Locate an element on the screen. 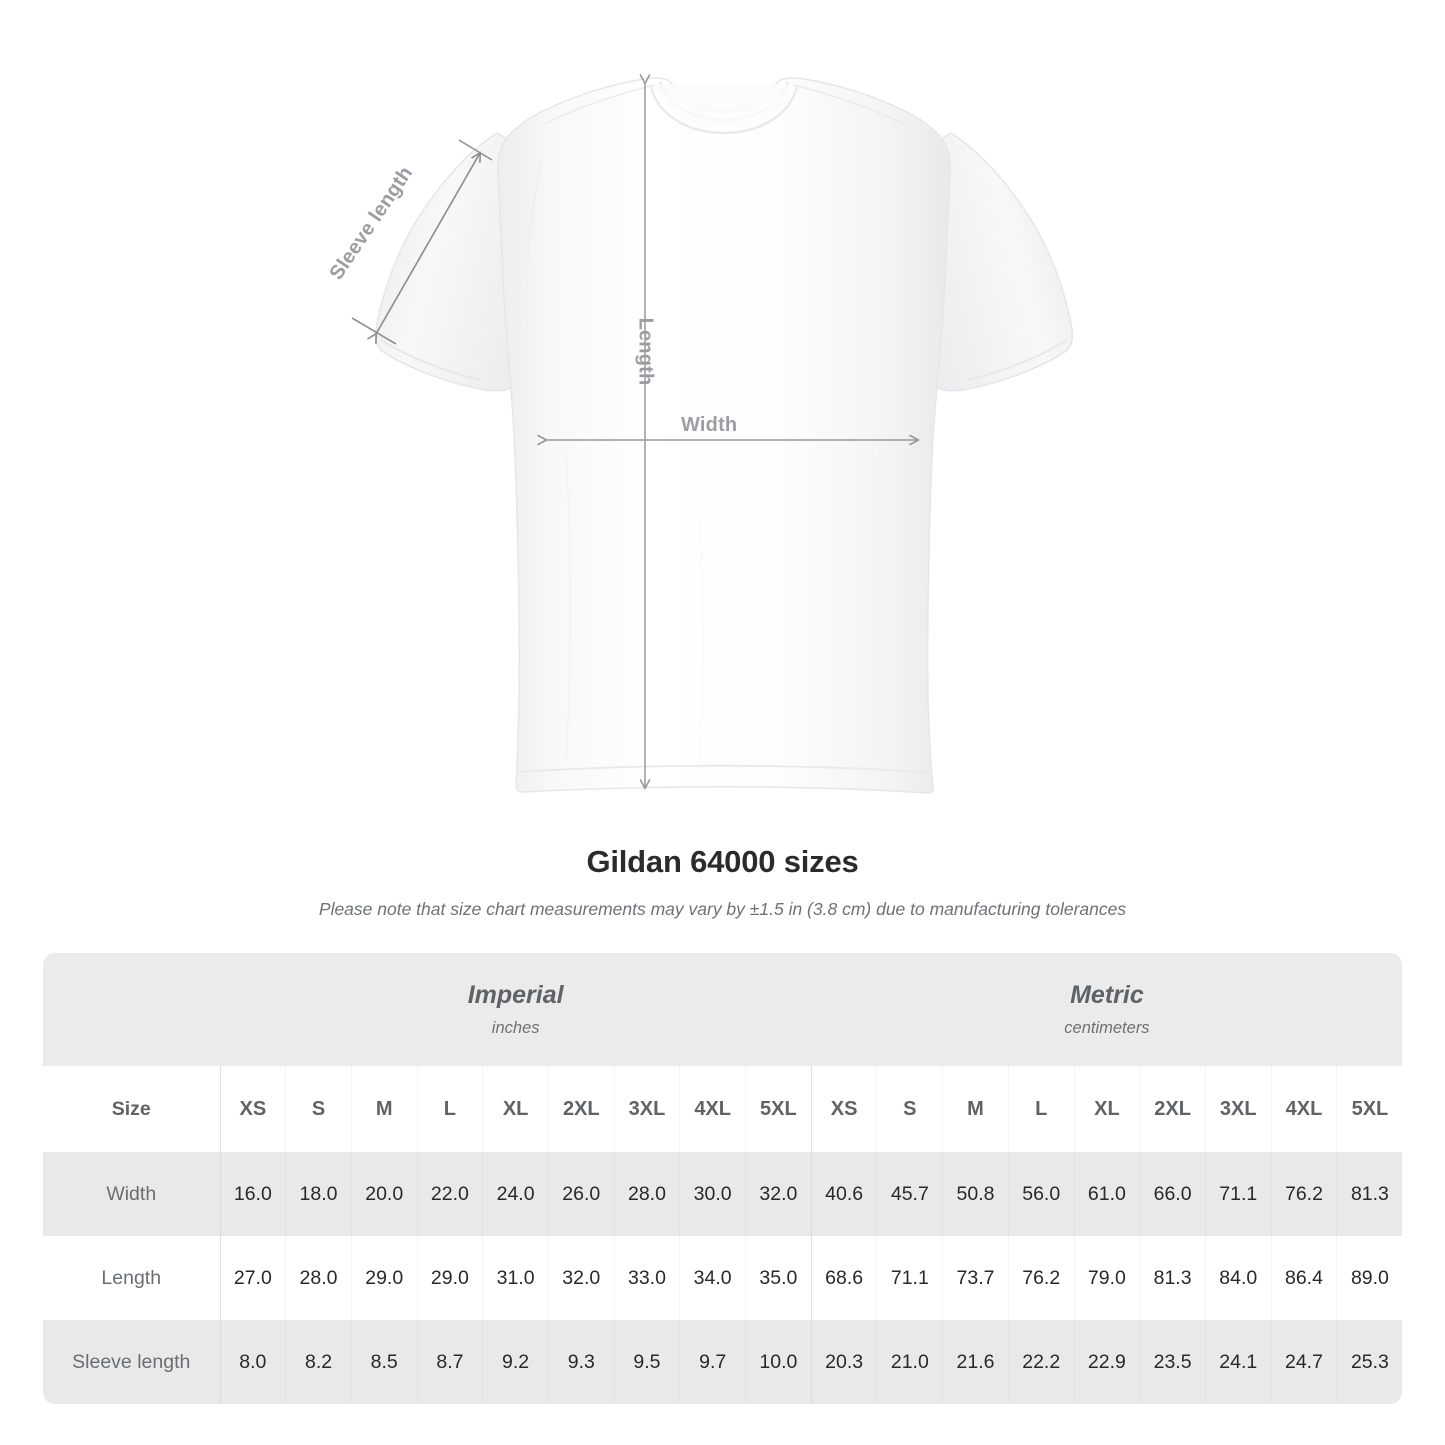  cell-width-metric-2xl: 66.0 is located at coordinates (1172, 1194).